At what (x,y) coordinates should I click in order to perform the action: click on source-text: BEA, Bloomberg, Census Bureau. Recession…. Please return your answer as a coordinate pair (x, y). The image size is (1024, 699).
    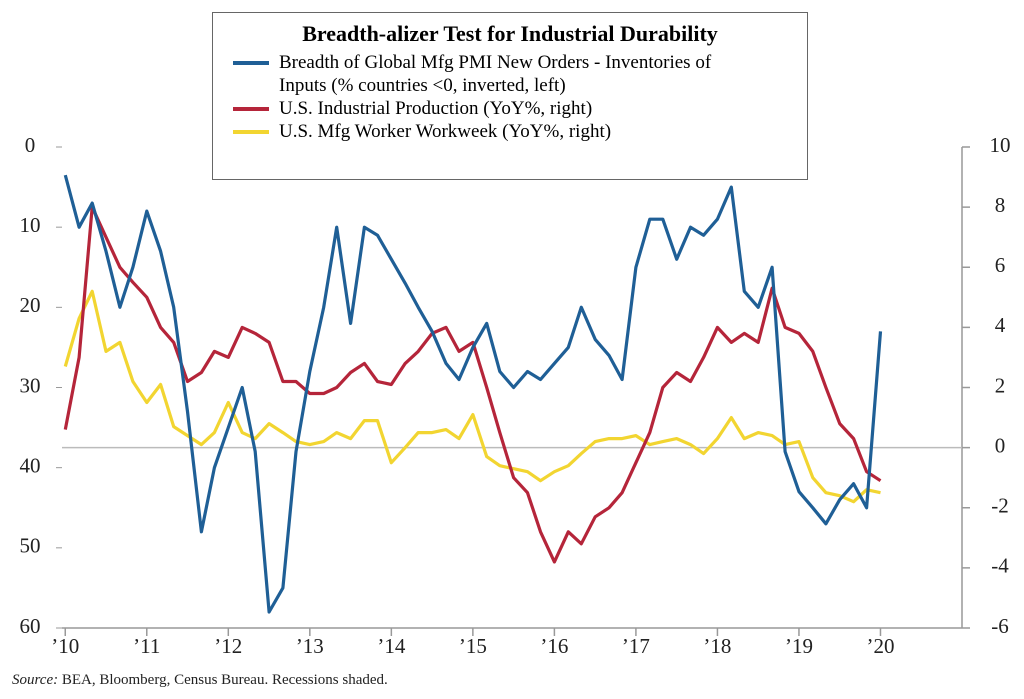
    Looking at the image, I should click on (224, 680).